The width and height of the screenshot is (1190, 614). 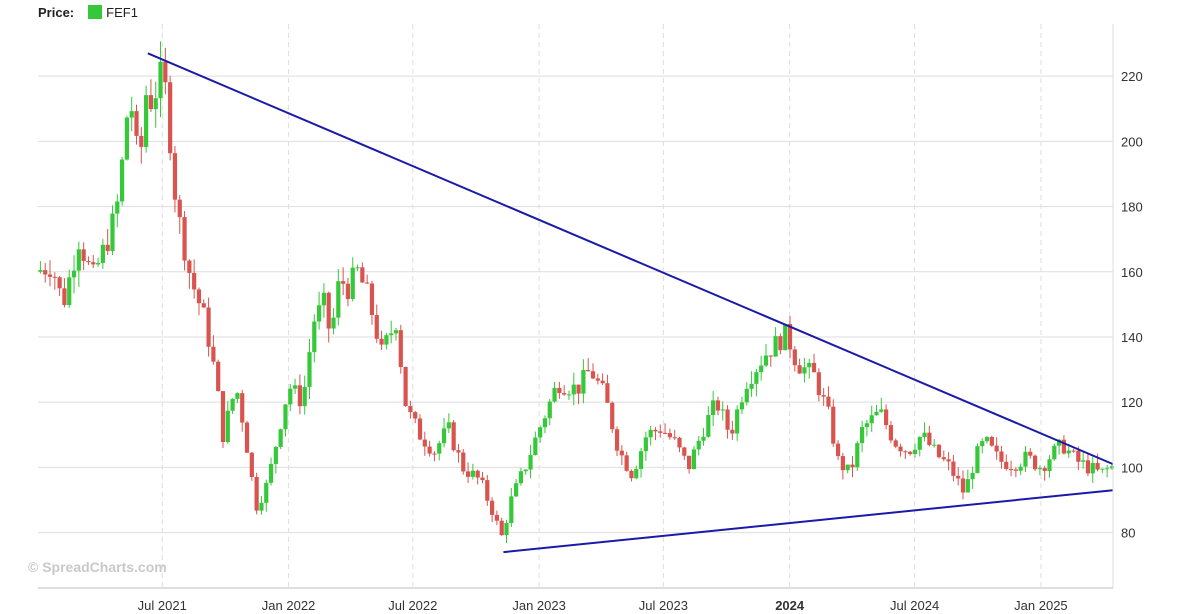 I want to click on y-tick-label: 140, so click(x=1132, y=337).